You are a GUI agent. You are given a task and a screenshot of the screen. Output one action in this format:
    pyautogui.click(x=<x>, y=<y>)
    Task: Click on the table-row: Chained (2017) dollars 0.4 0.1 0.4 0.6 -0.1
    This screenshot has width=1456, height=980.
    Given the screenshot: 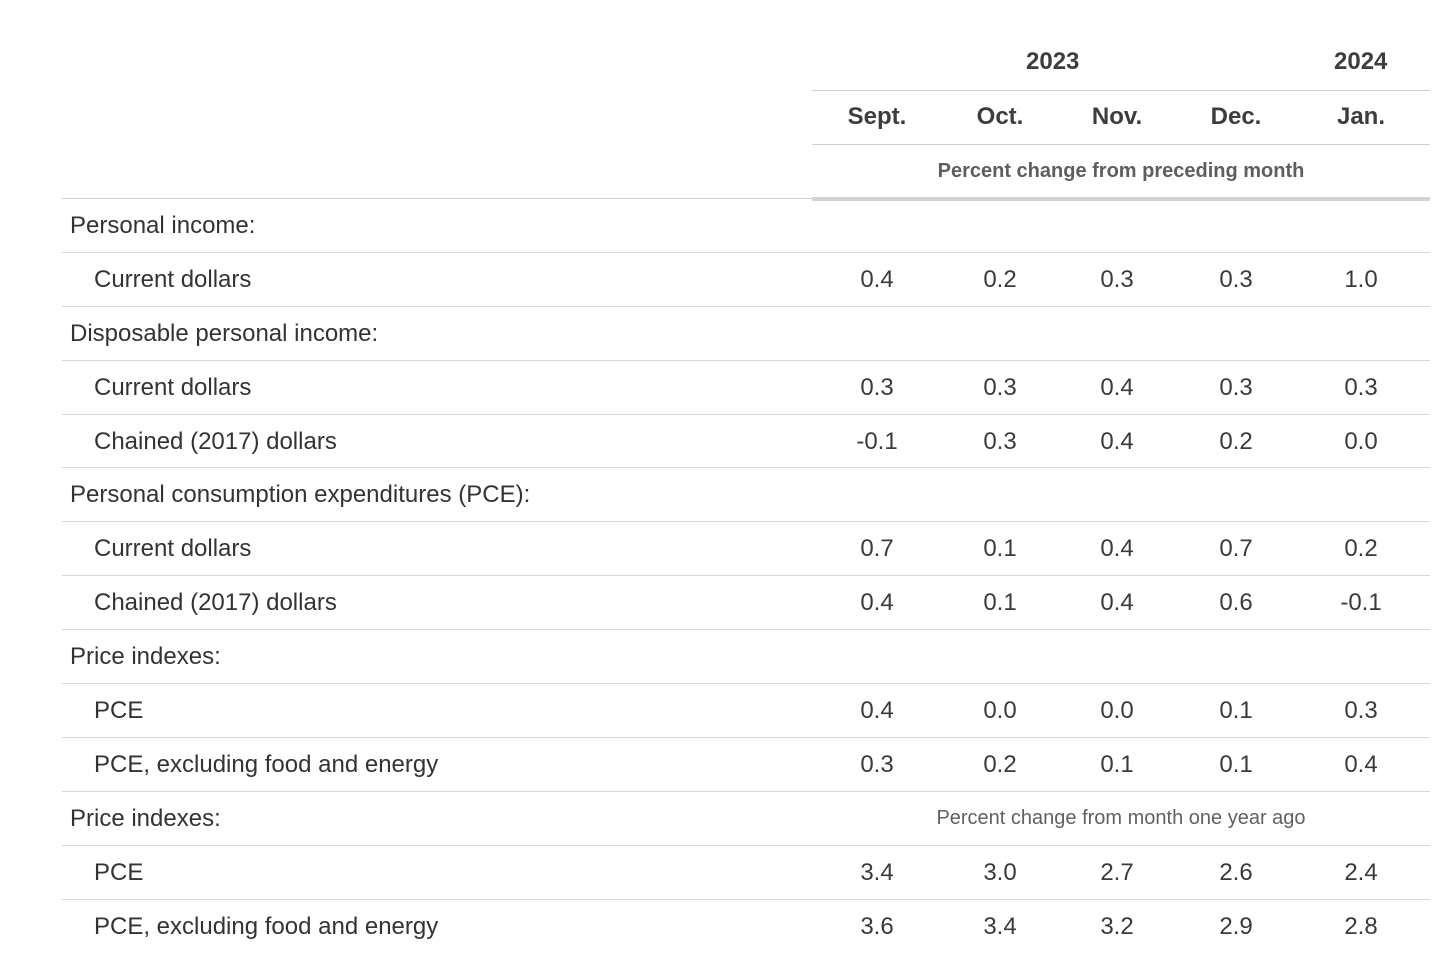 What is the action you would take?
    pyautogui.click(x=746, y=603)
    